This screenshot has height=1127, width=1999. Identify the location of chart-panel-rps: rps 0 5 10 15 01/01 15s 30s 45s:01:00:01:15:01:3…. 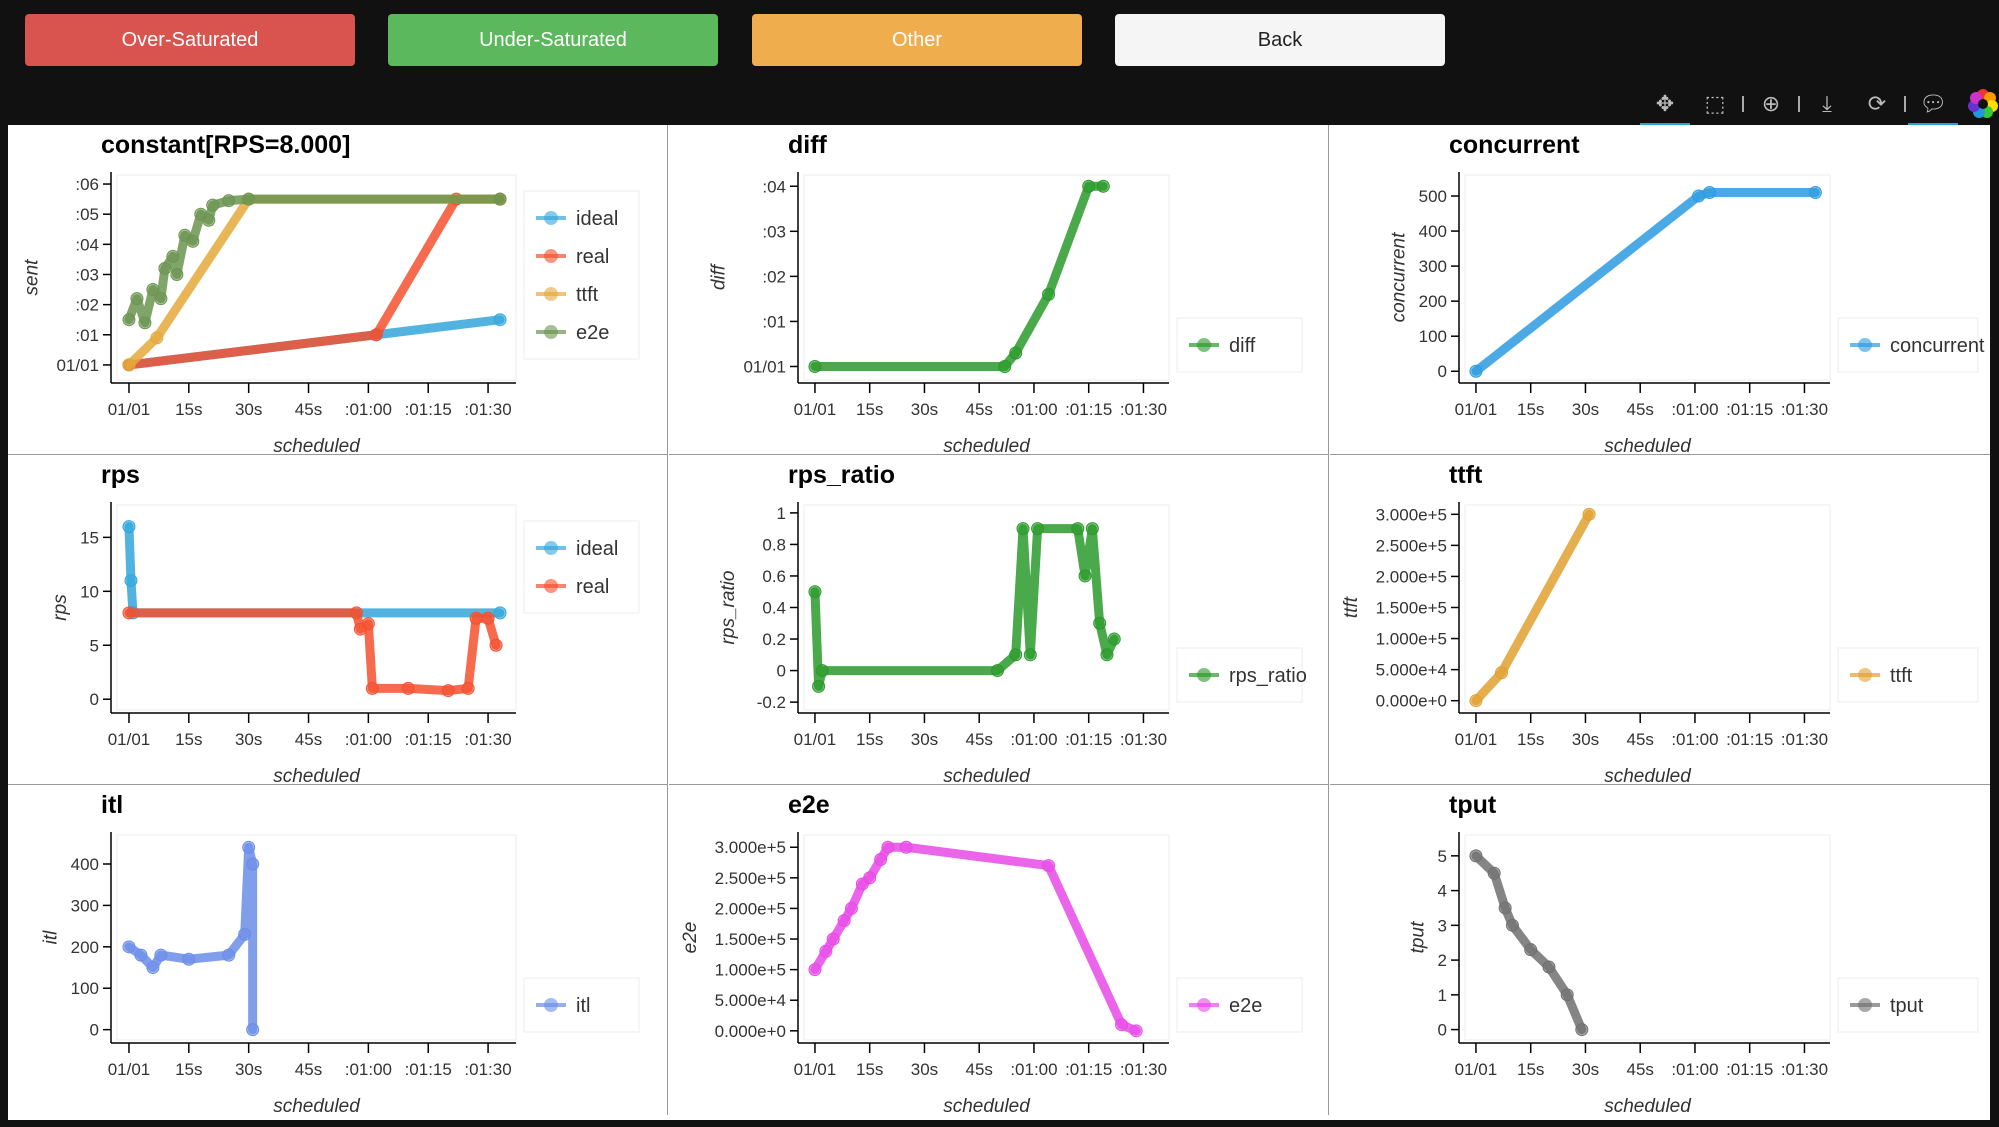
(338, 621).